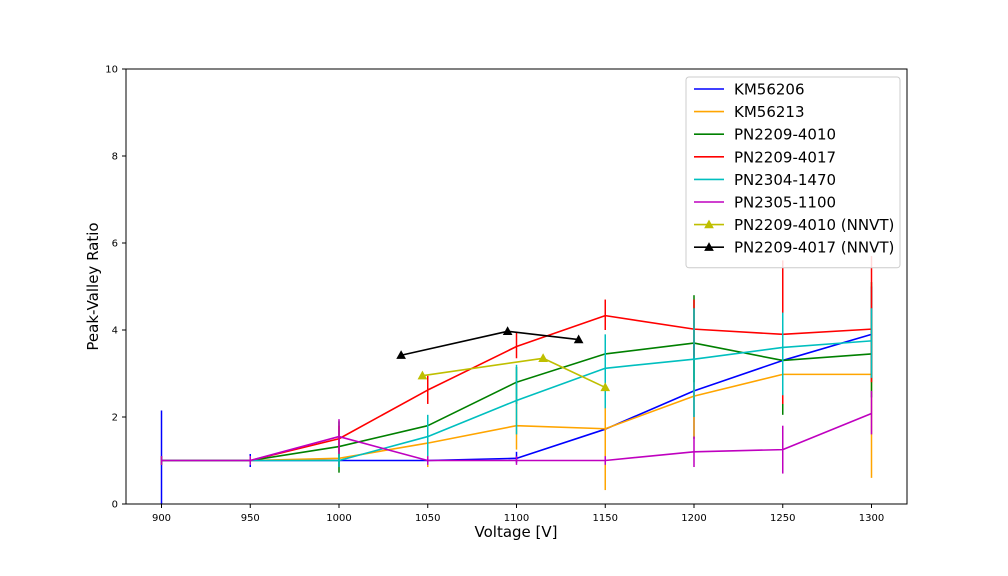 The height and width of the screenshot is (576, 1008). I want to click on x-axis-label: Voltage [V], so click(516, 532).